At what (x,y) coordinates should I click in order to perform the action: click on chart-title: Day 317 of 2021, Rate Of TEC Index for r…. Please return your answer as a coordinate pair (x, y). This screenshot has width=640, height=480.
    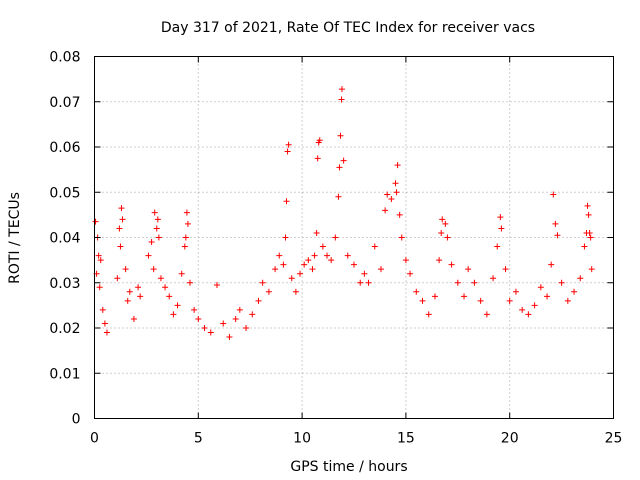
    Looking at the image, I should click on (348, 28).